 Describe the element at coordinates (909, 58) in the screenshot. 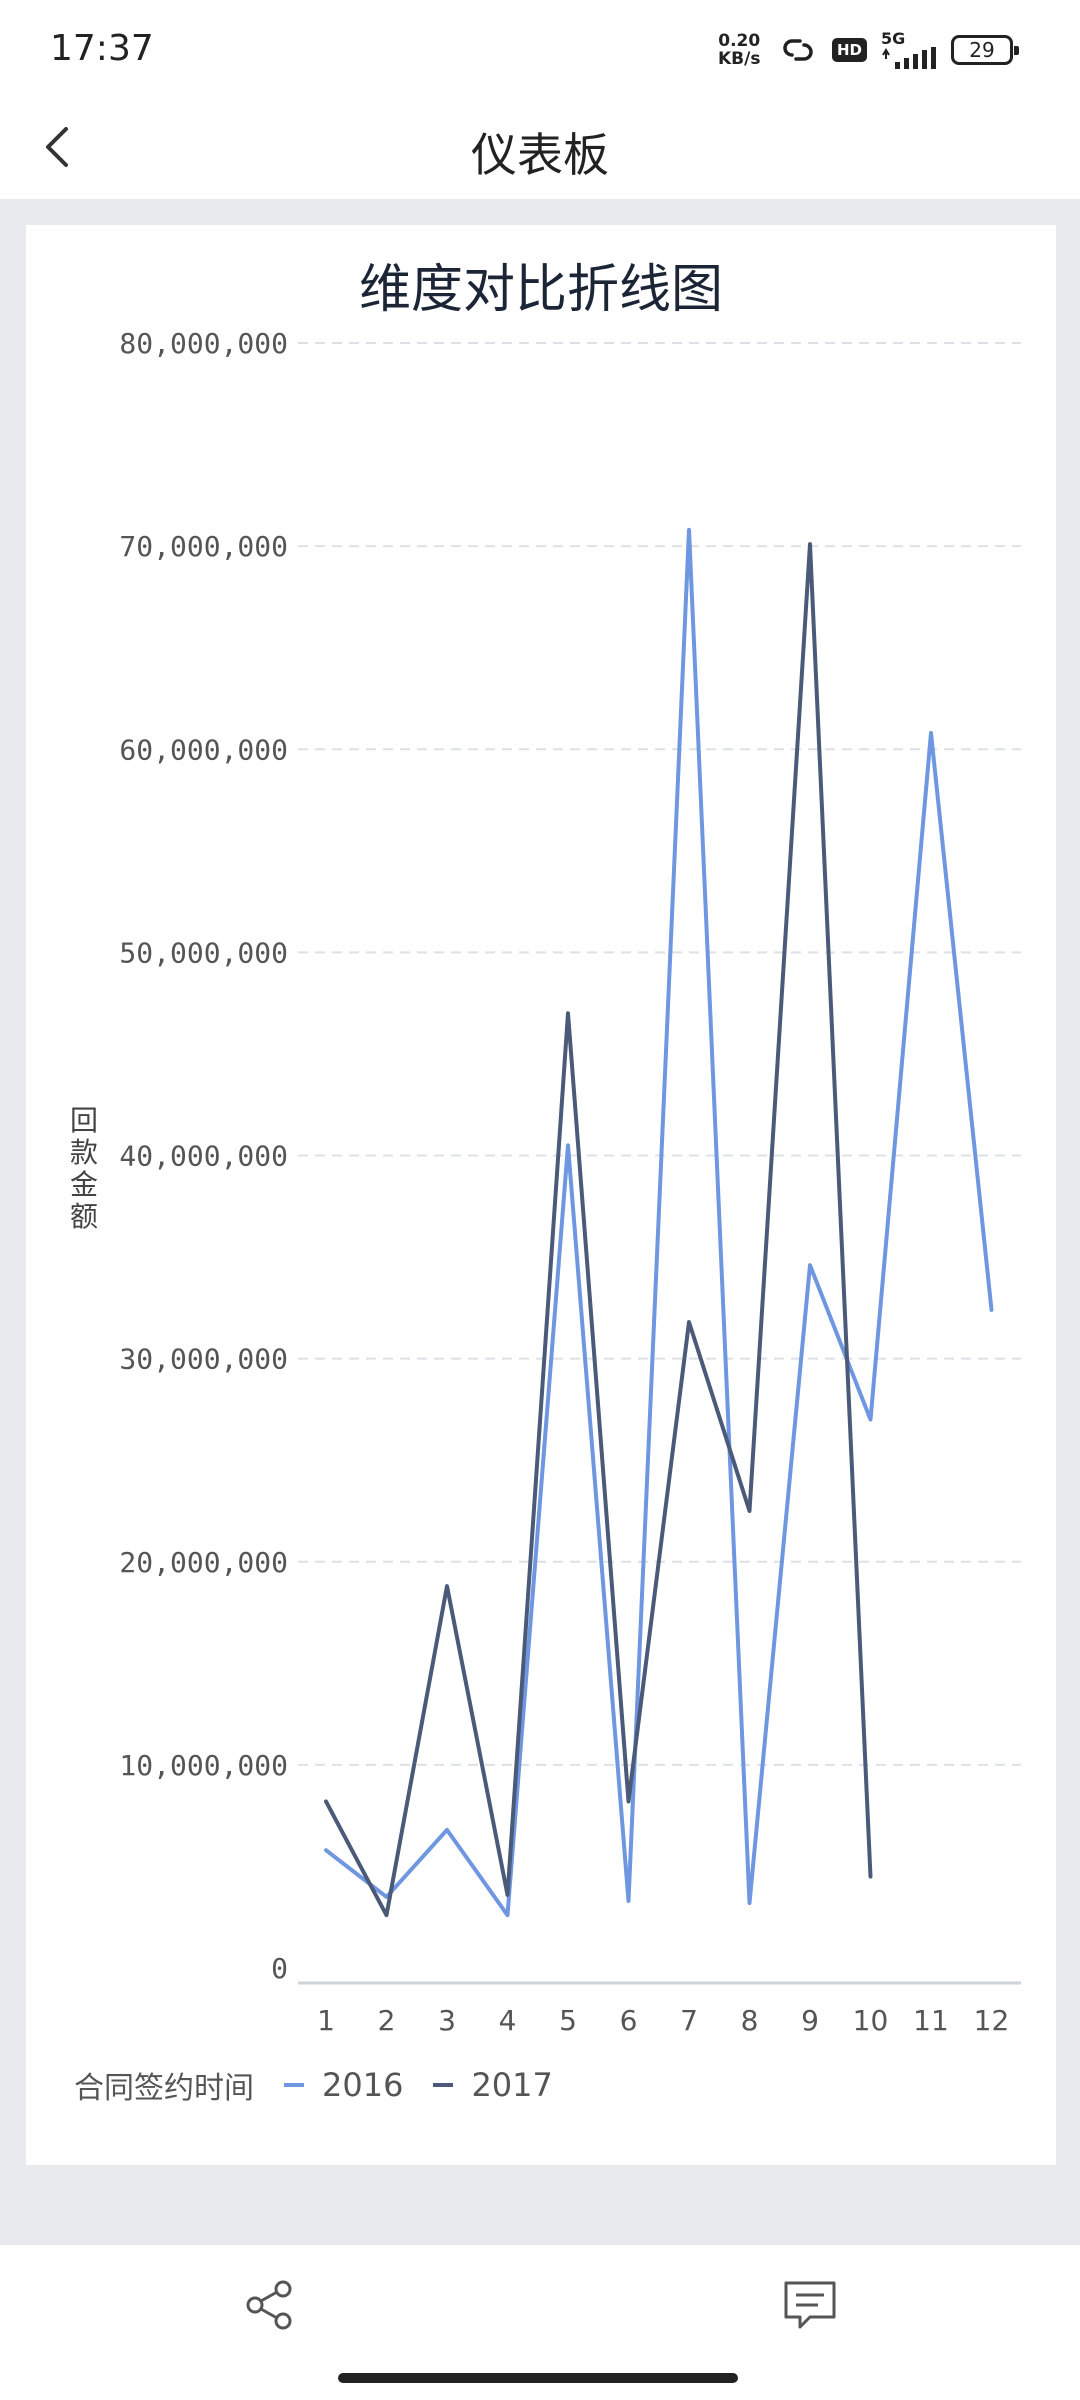

I see `signal-bars-icon` at that location.